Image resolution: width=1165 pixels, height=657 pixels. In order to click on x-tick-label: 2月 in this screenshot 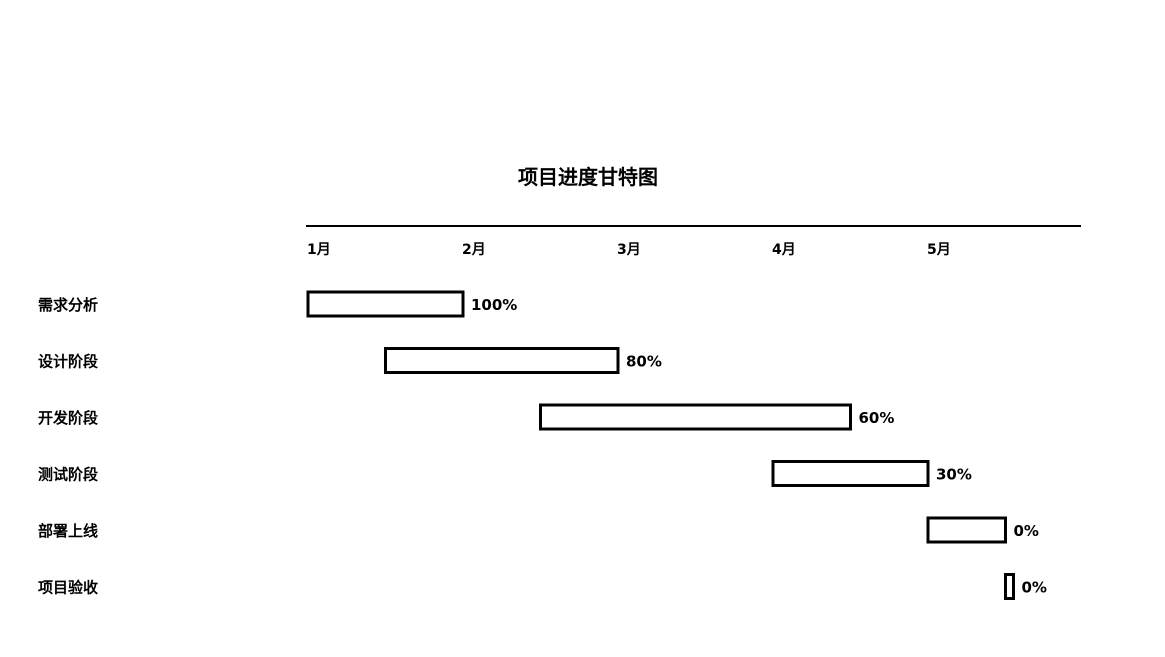, I will do `click(474, 250)`.